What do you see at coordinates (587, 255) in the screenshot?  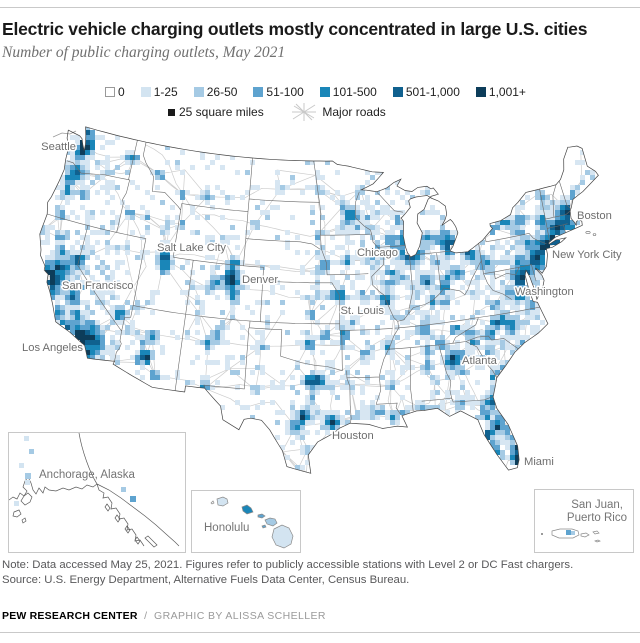 I see `svg-text: New York City` at bounding box center [587, 255].